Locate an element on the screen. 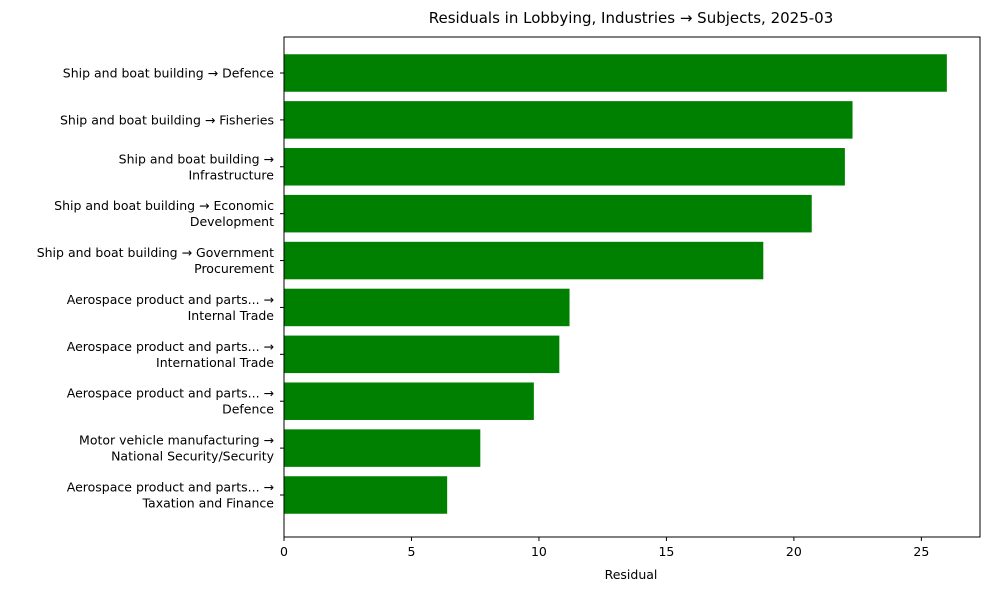 This screenshot has width=990, height=594. x-tick-label: 0 is located at coordinates (284, 551).